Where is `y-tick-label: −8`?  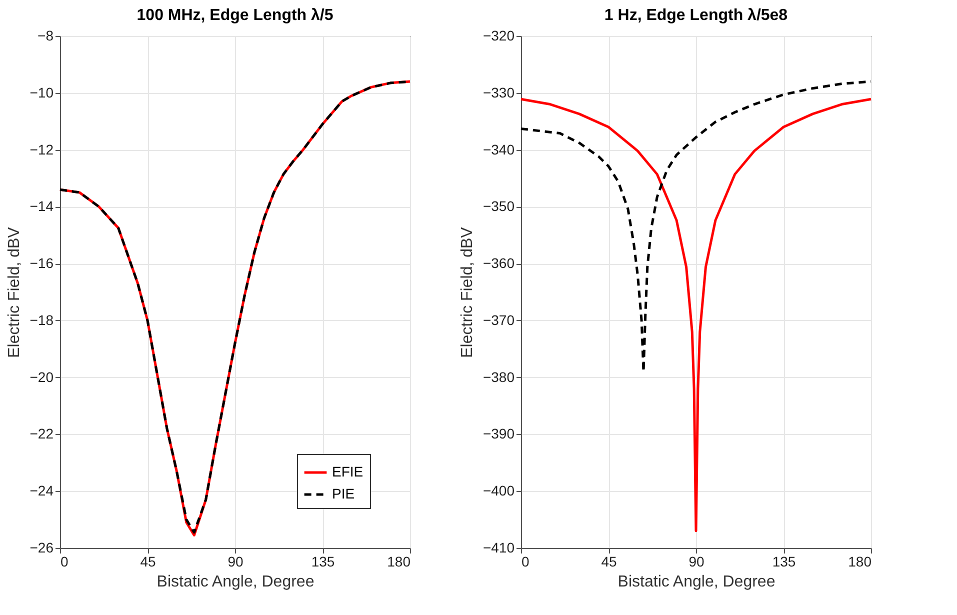 y-tick-label: −8 is located at coordinates (46, 36).